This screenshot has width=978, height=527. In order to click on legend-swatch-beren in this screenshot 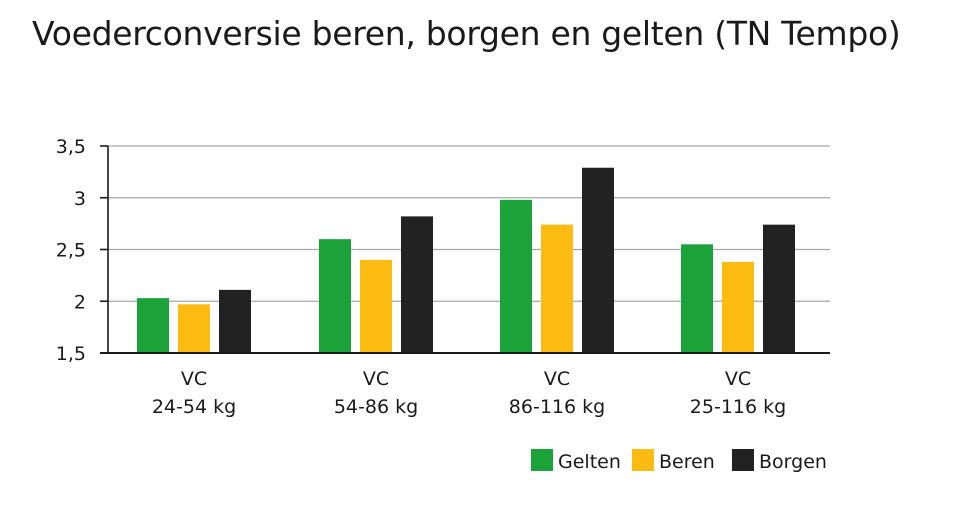, I will do `click(643, 460)`.